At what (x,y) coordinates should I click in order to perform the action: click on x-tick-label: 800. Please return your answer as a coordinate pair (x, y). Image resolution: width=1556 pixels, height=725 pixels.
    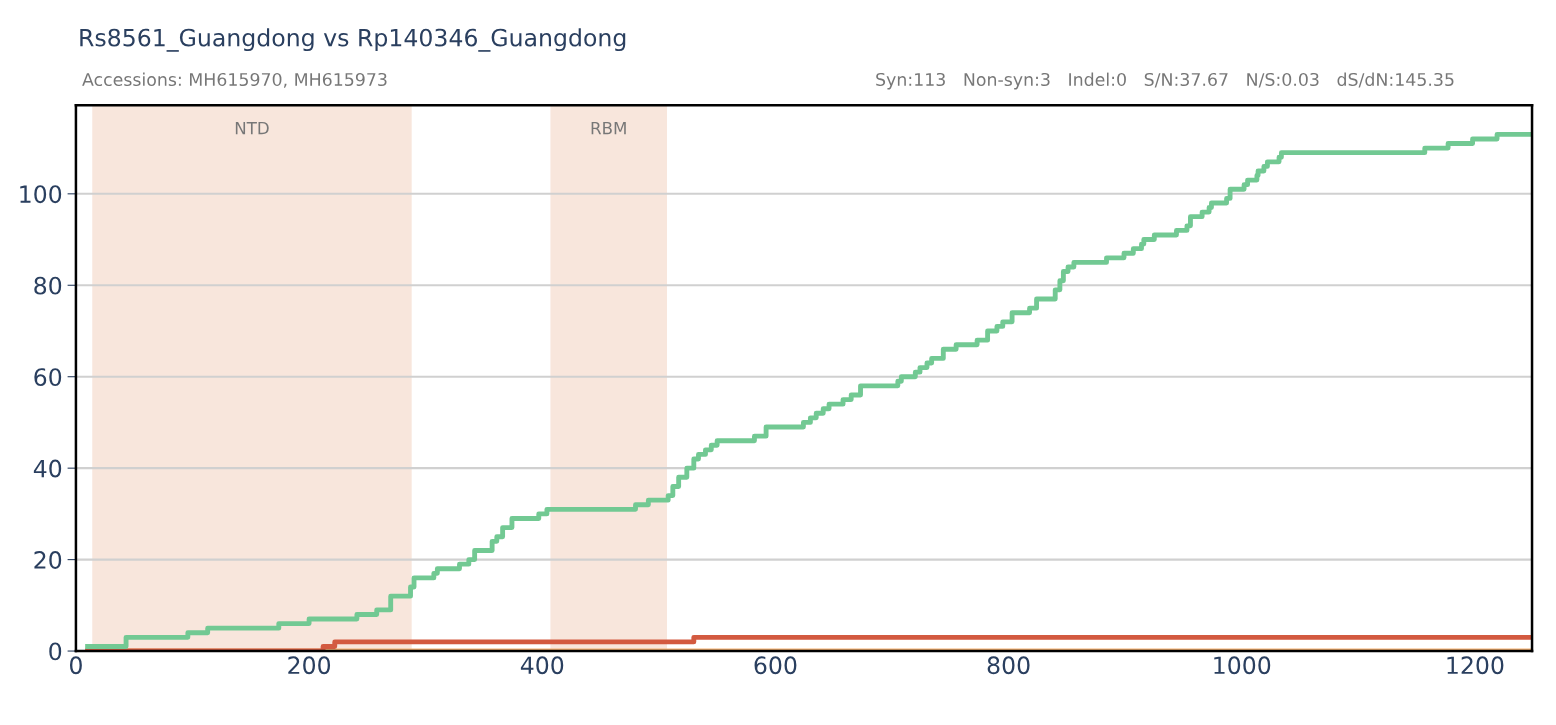
    Looking at the image, I should click on (1008, 665).